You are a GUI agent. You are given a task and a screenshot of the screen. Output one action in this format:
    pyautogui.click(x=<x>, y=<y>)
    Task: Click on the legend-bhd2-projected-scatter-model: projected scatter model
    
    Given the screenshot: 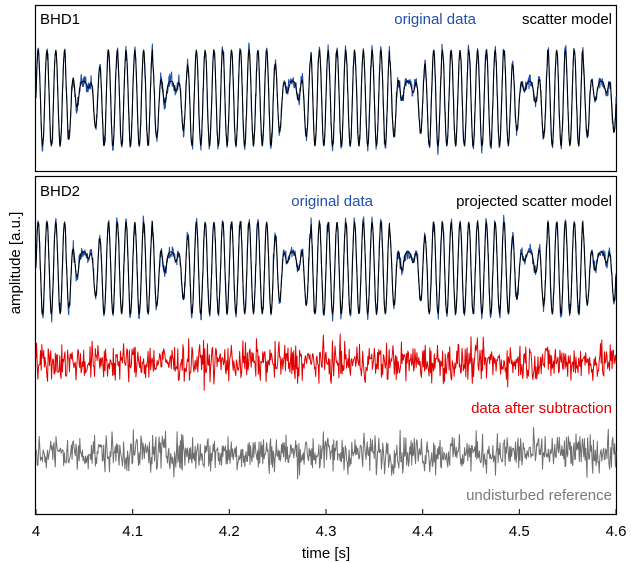 What is the action you would take?
    pyautogui.click(x=534, y=201)
    